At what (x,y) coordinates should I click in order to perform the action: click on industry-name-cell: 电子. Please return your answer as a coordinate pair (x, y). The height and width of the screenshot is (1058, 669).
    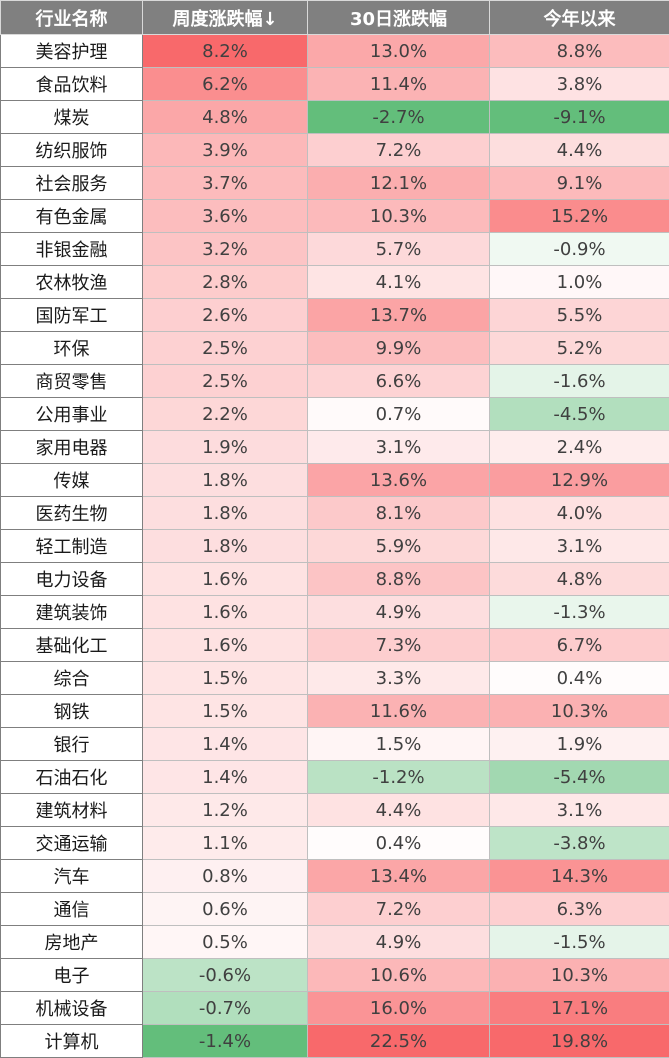
    Looking at the image, I should click on (72, 975).